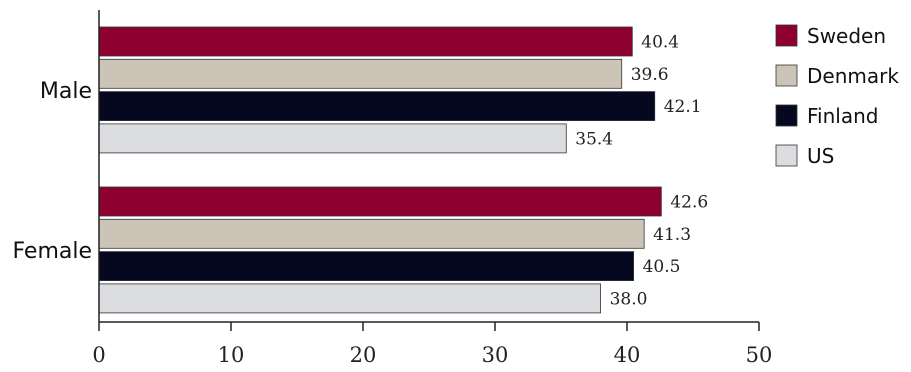  What do you see at coordinates (629, 299) in the screenshot?
I see `value-label-female-us: 38.0` at bounding box center [629, 299].